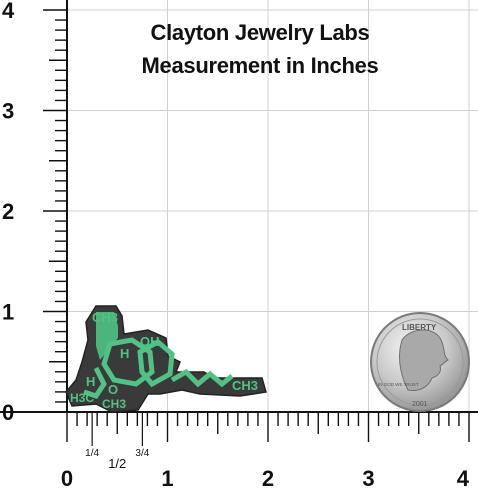 The width and height of the screenshot is (478, 493). What do you see at coordinates (82, 398) in the screenshot?
I see `pin-label-h3c: H3C` at bounding box center [82, 398].